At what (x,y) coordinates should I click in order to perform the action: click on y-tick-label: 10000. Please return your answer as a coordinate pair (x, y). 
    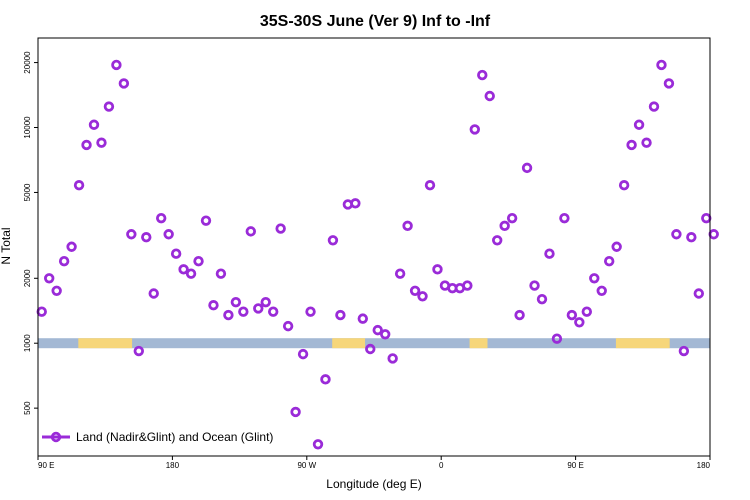
    Looking at the image, I should click on (27, 127).